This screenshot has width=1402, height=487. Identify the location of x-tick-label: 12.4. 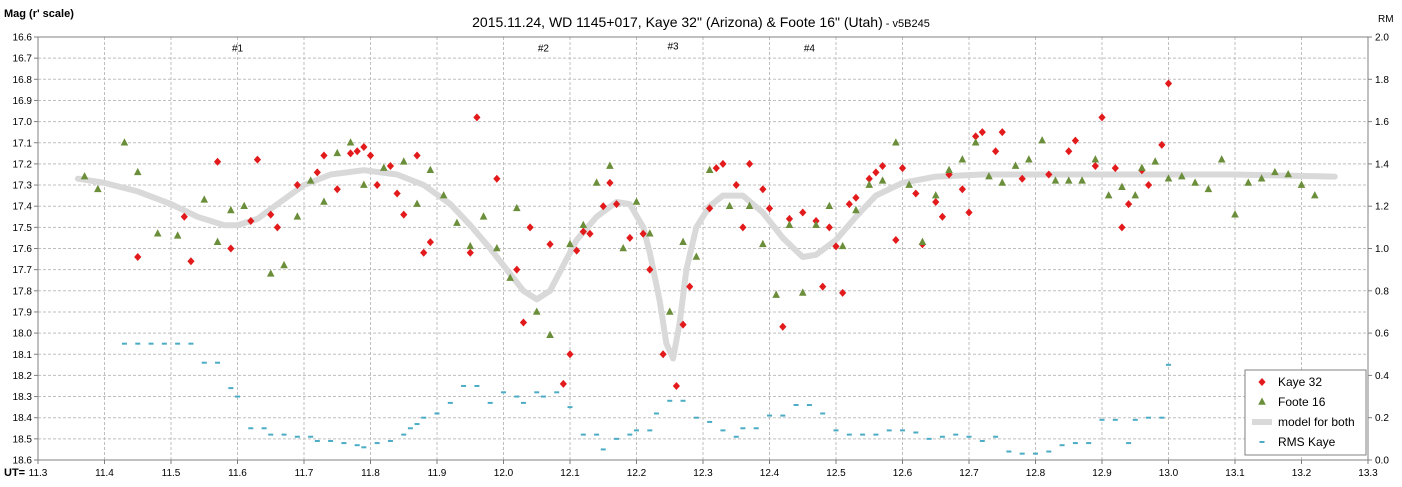
(770, 473).